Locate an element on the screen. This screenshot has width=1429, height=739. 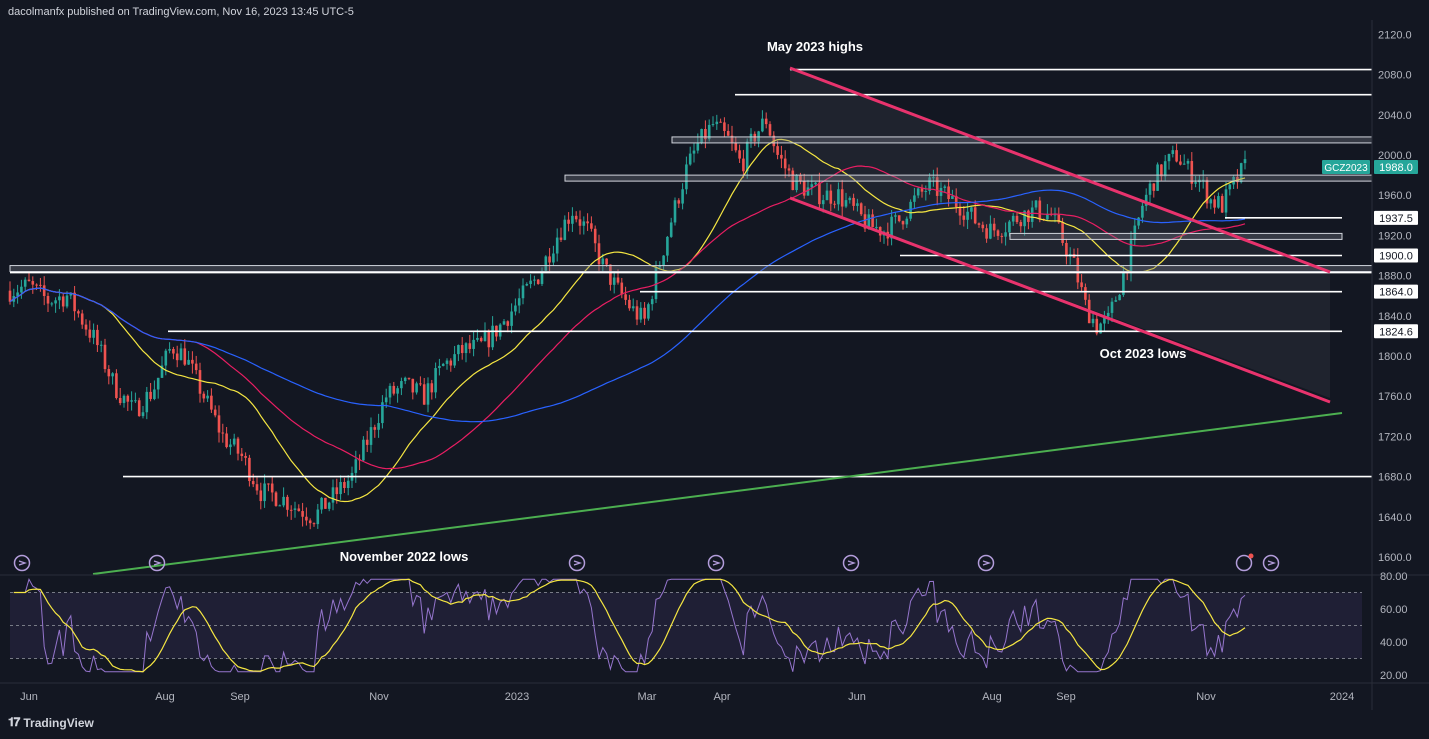
tradingview-footer: 𝟏𝟕 TradingView is located at coordinates (51, 722).